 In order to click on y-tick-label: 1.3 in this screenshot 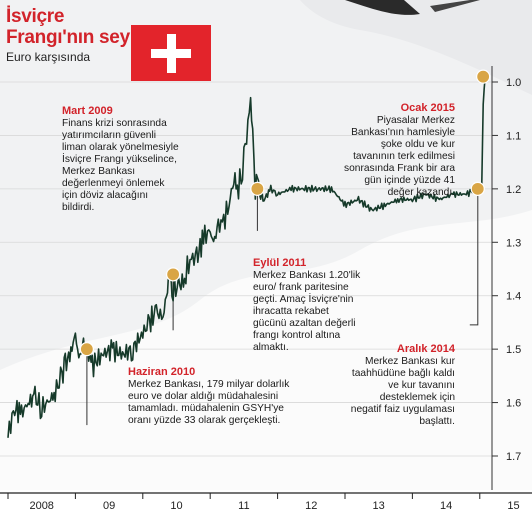, I will do `click(513, 243)`.